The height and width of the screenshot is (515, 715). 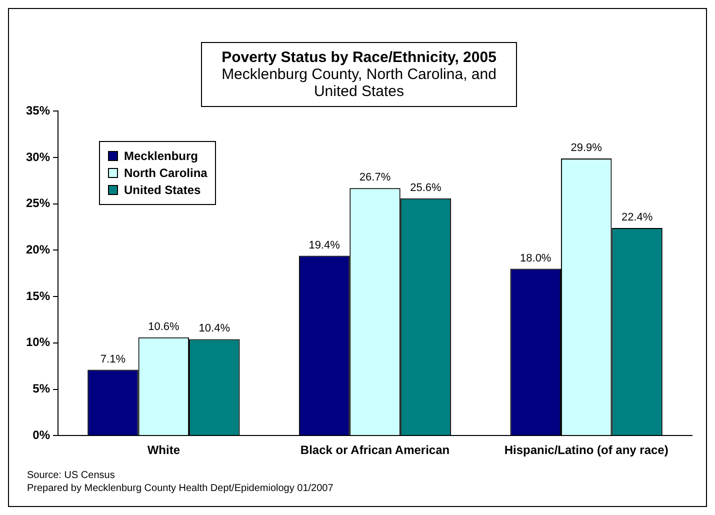 What do you see at coordinates (161, 156) in the screenshot?
I see `legend-label: Mecklenburg` at bounding box center [161, 156].